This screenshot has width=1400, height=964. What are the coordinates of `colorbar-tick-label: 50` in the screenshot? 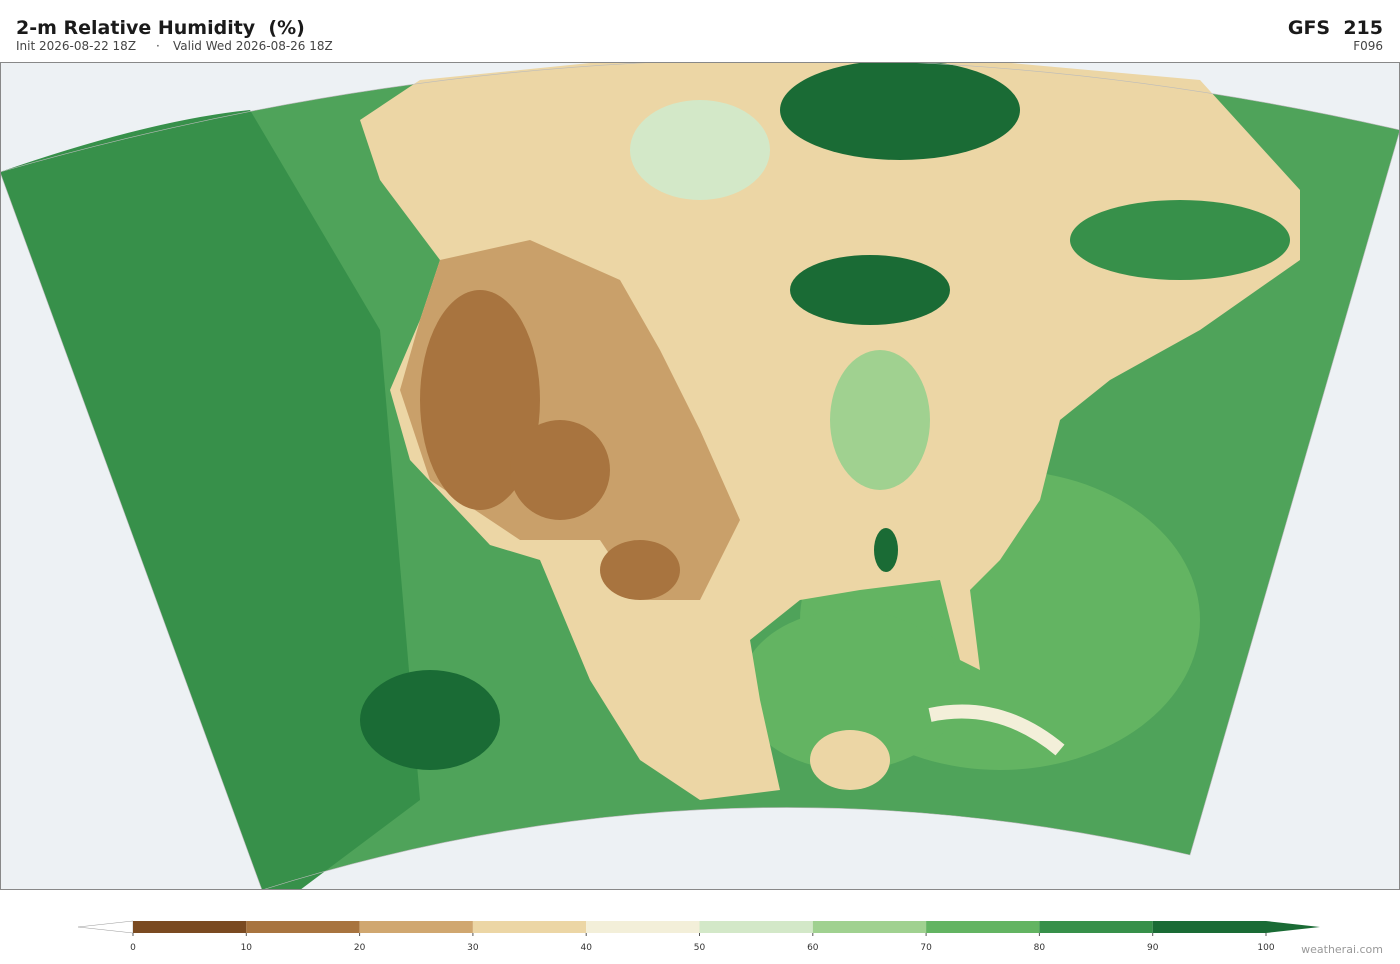 It's located at (700, 948).